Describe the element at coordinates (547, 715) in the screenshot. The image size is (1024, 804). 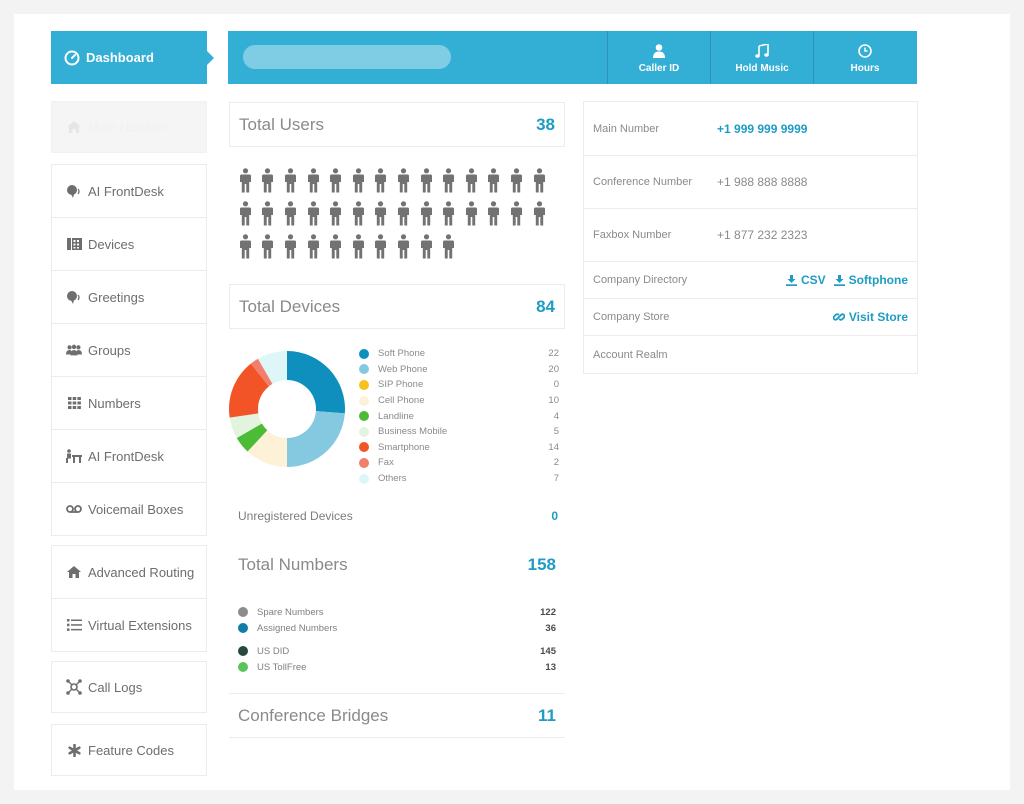
I see `conference-bridges-value: 11` at that location.